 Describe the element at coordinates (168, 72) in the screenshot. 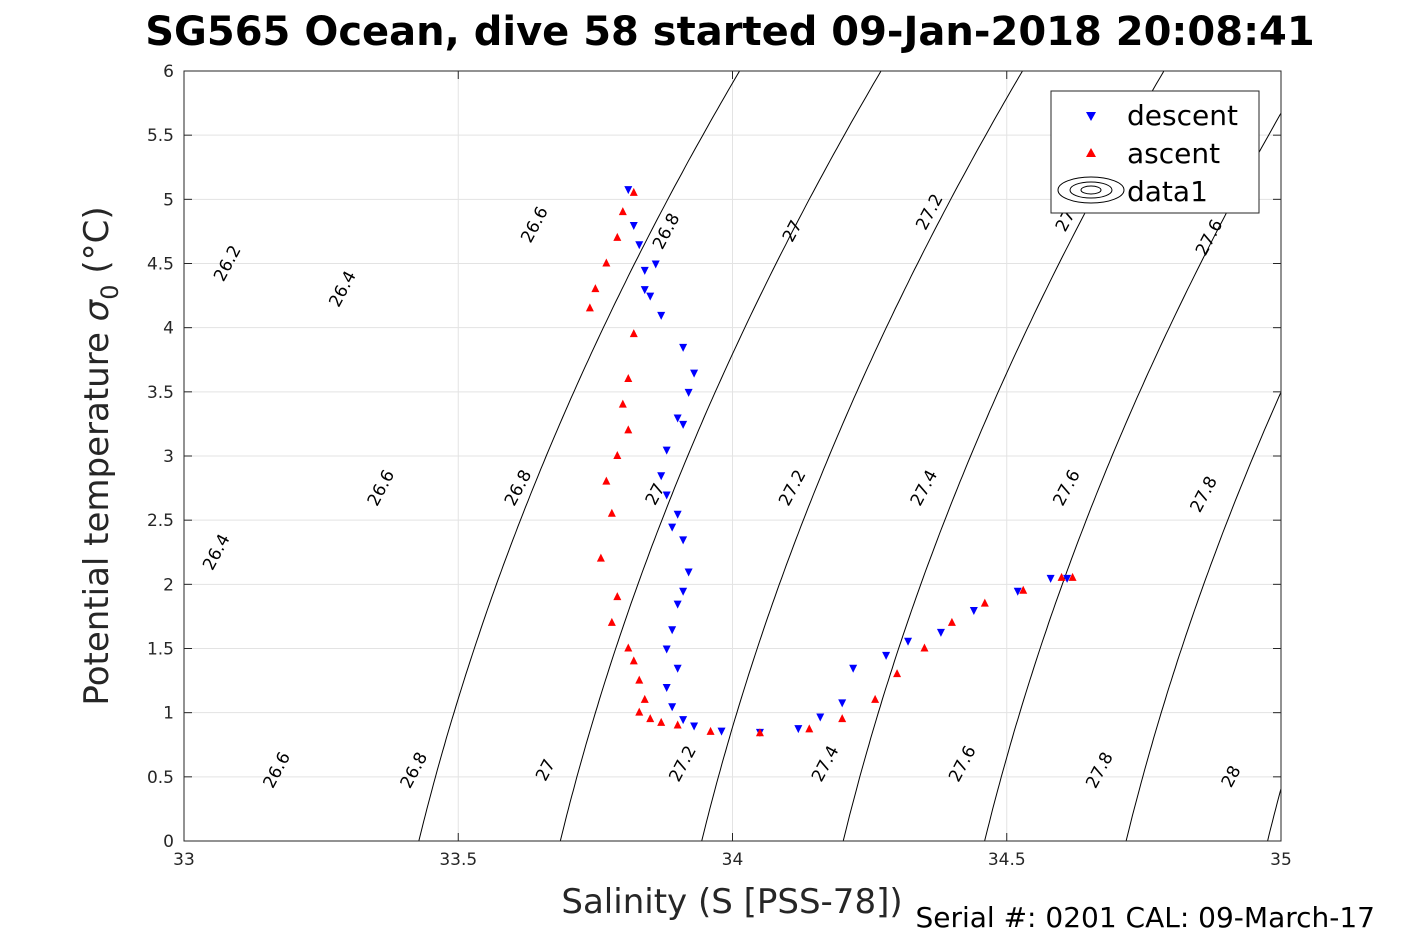

I see `y-tick-label: 6` at that location.